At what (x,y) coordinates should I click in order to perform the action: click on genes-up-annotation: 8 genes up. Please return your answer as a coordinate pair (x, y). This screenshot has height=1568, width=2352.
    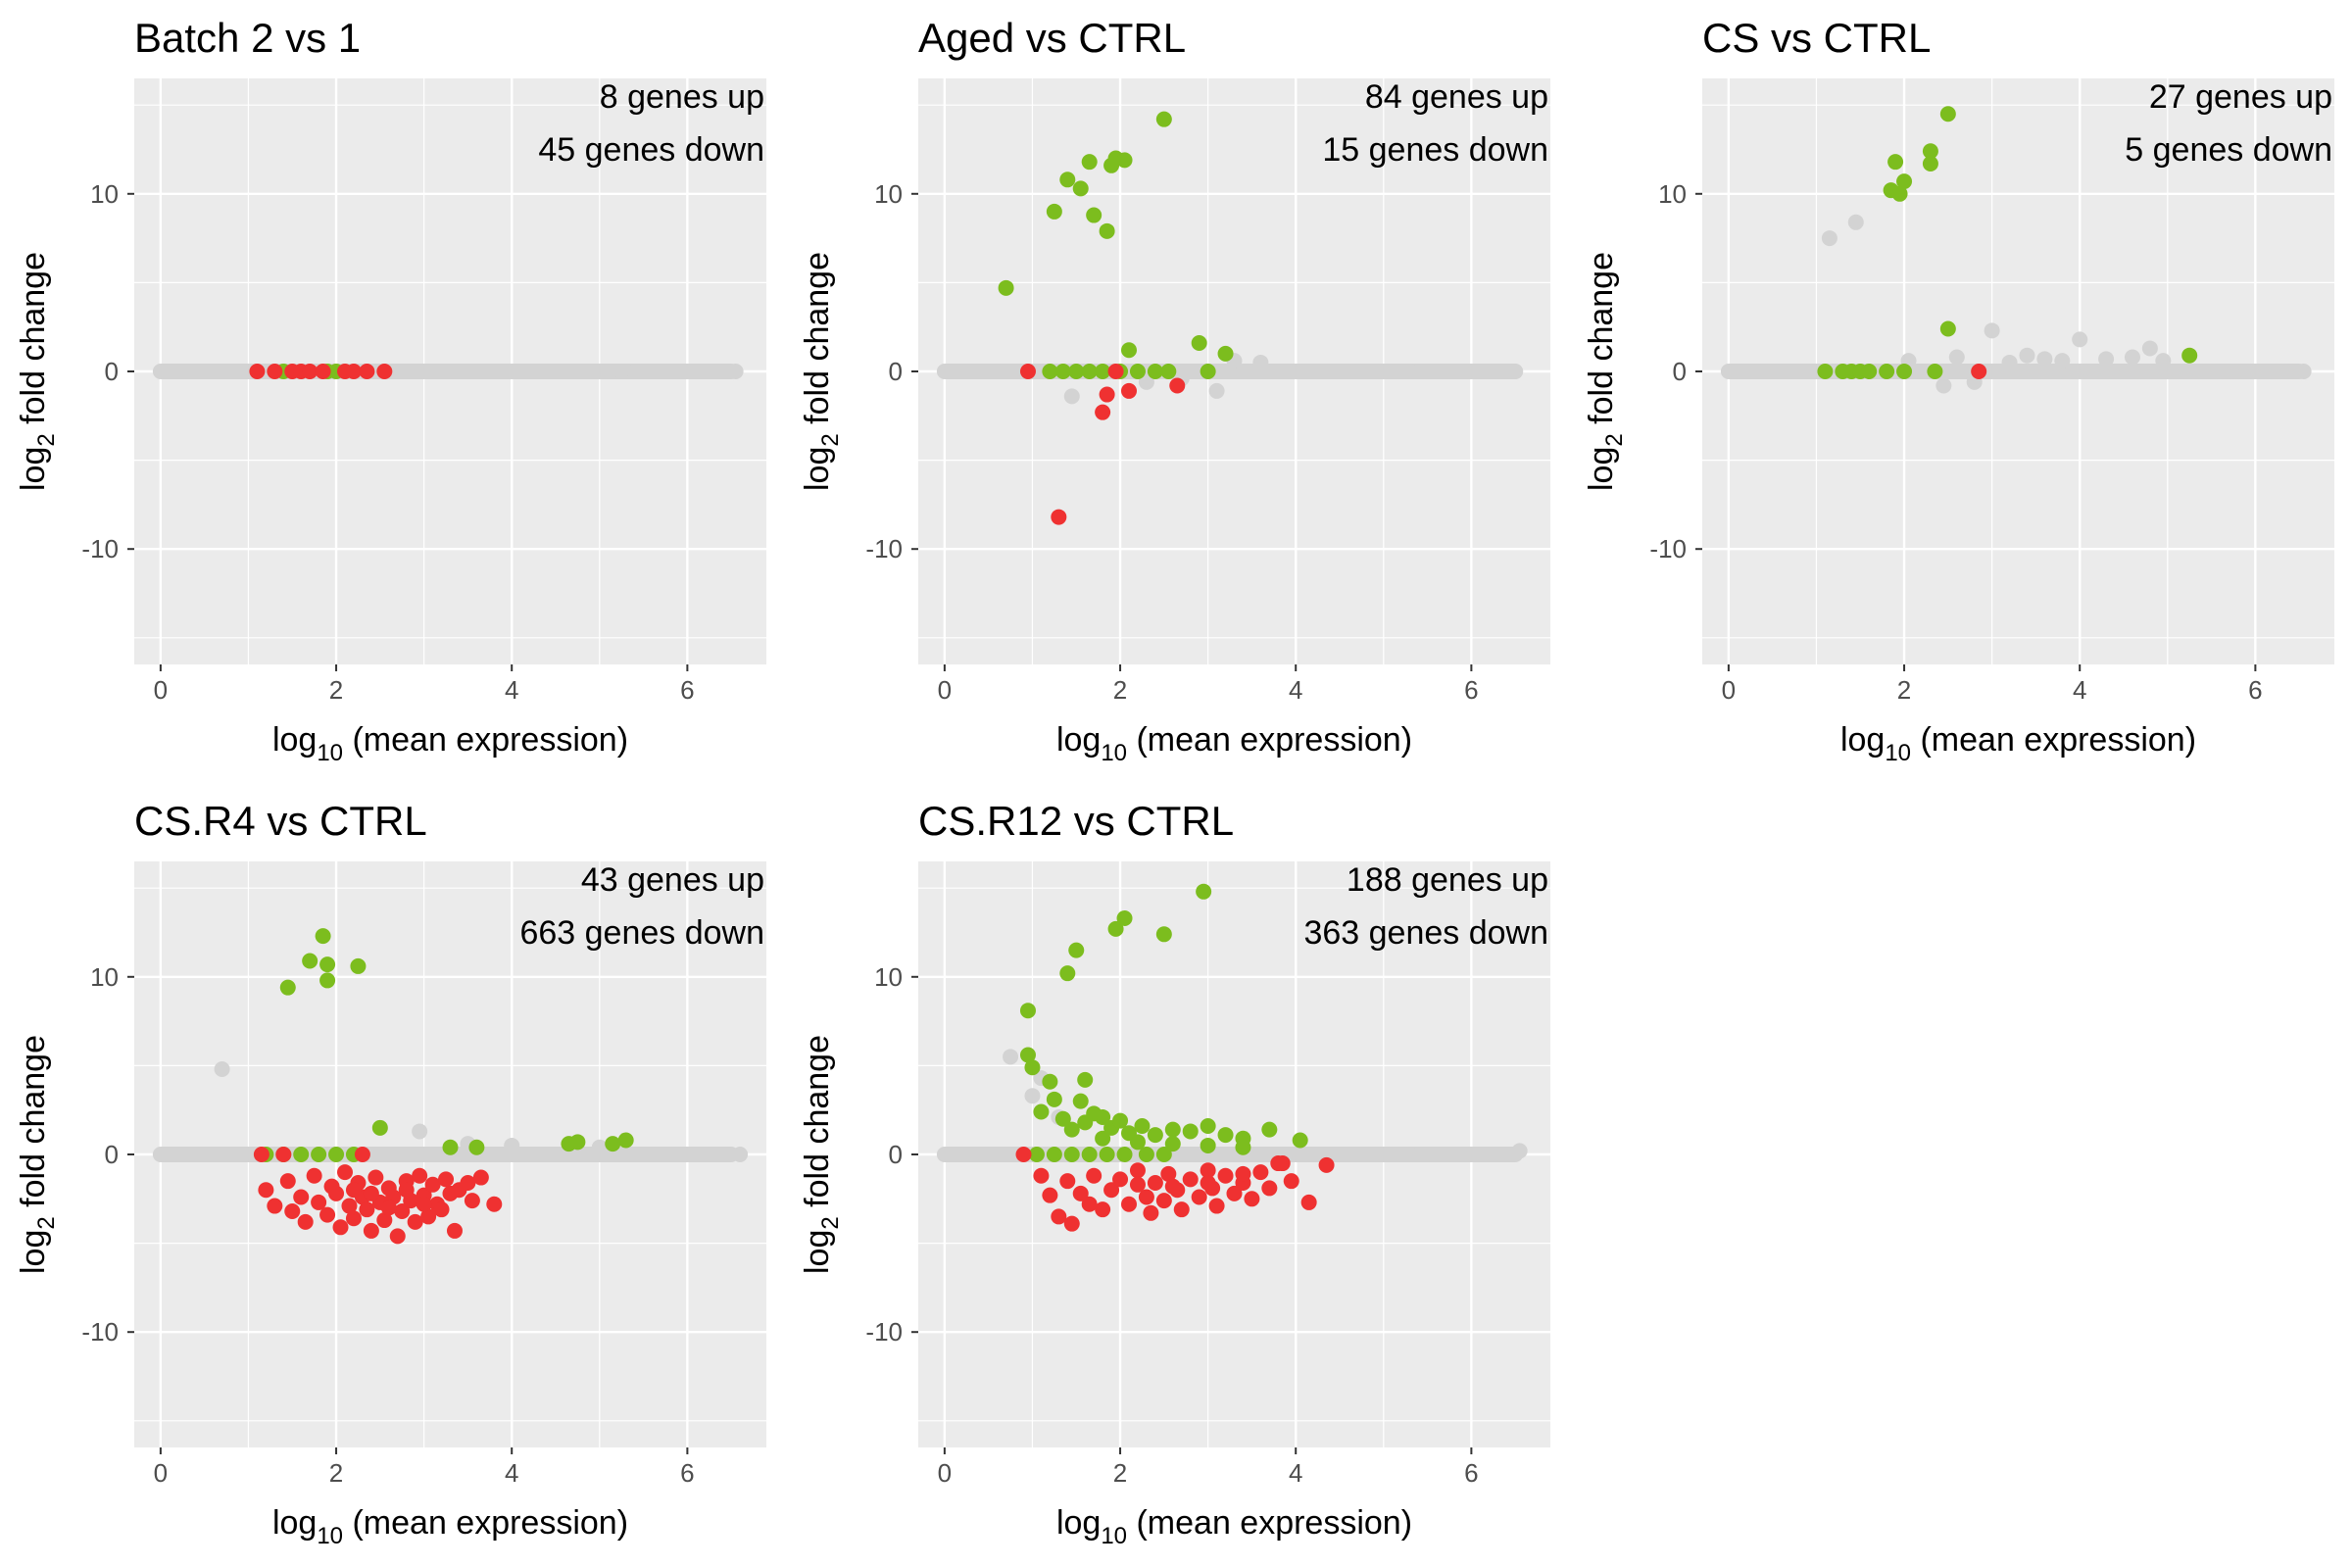
    Looking at the image, I should click on (682, 97).